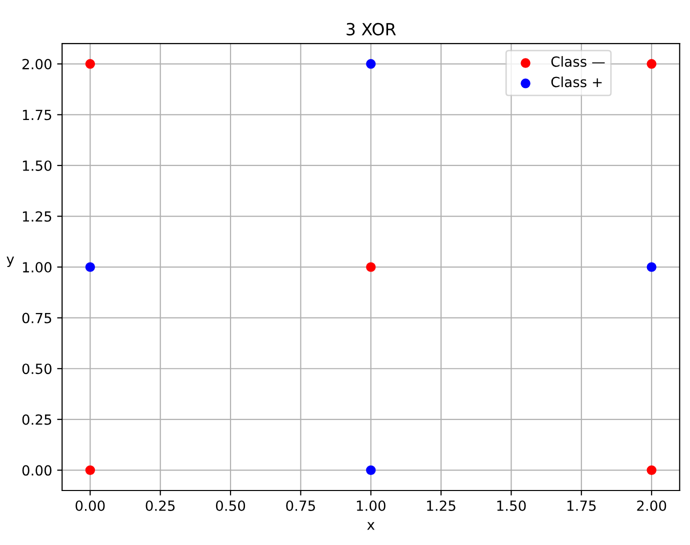 Image resolution: width=690 pixels, height=545 pixels. What do you see at coordinates (578, 61) in the screenshot?
I see `legend-label: Class —` at bounding box center [578, 61].